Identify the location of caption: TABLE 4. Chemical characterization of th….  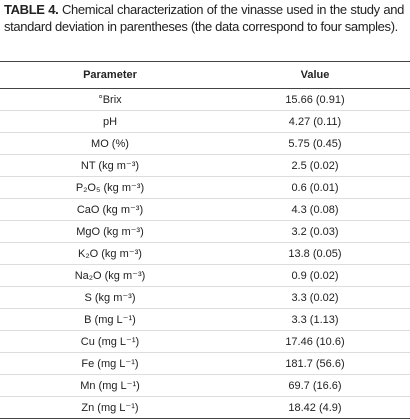
(204, 18).